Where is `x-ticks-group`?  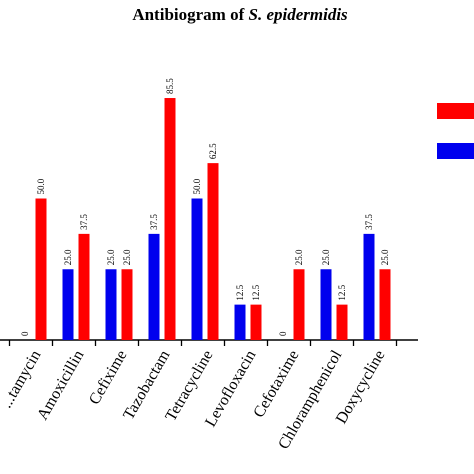 x-ticks-group is located at coordinates (203, 343).